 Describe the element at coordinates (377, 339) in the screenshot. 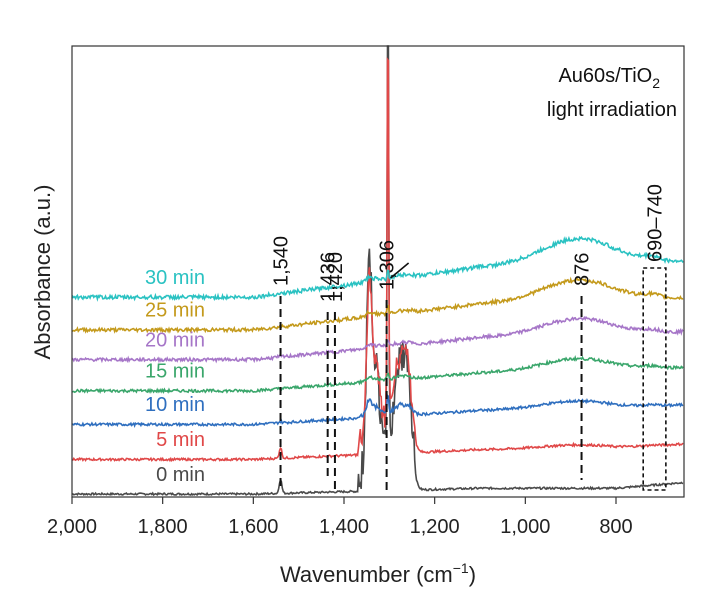

I see `series-line-20-min` at that location.